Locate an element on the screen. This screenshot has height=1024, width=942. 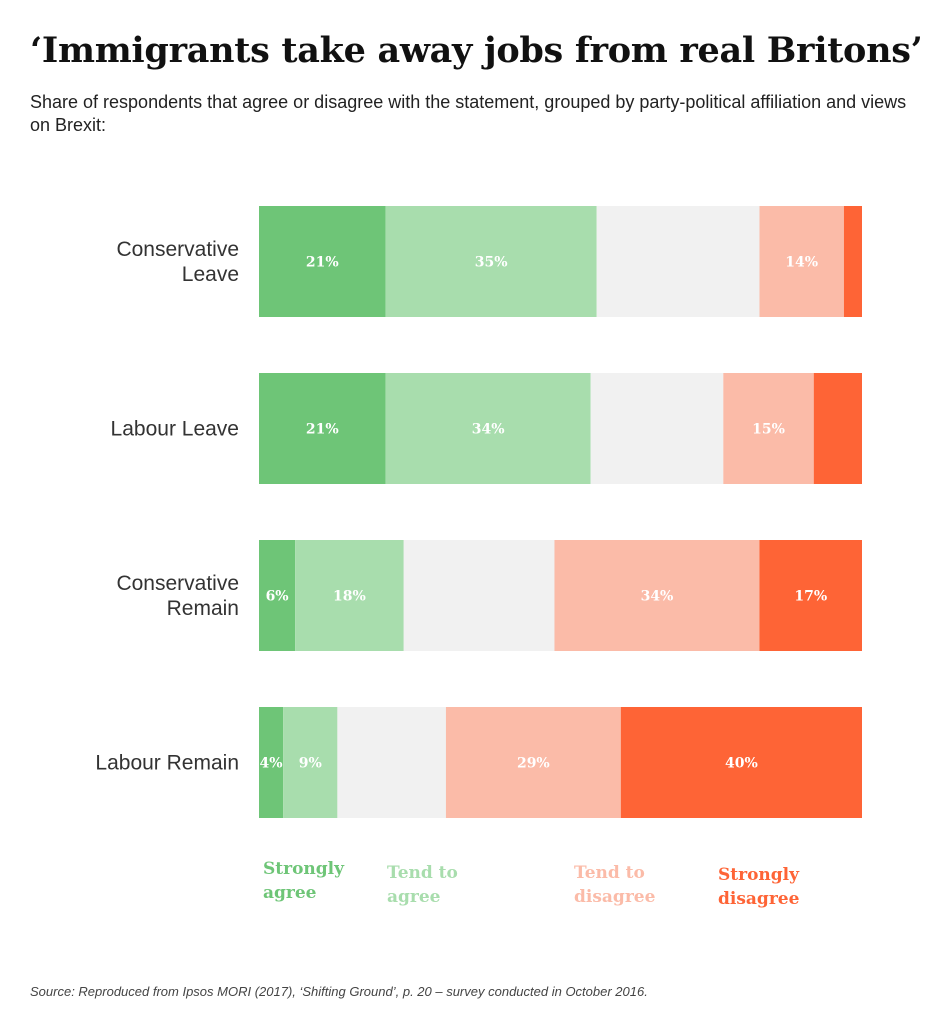
legend-item: Tend to disagree is located at coordinates (615, 885).